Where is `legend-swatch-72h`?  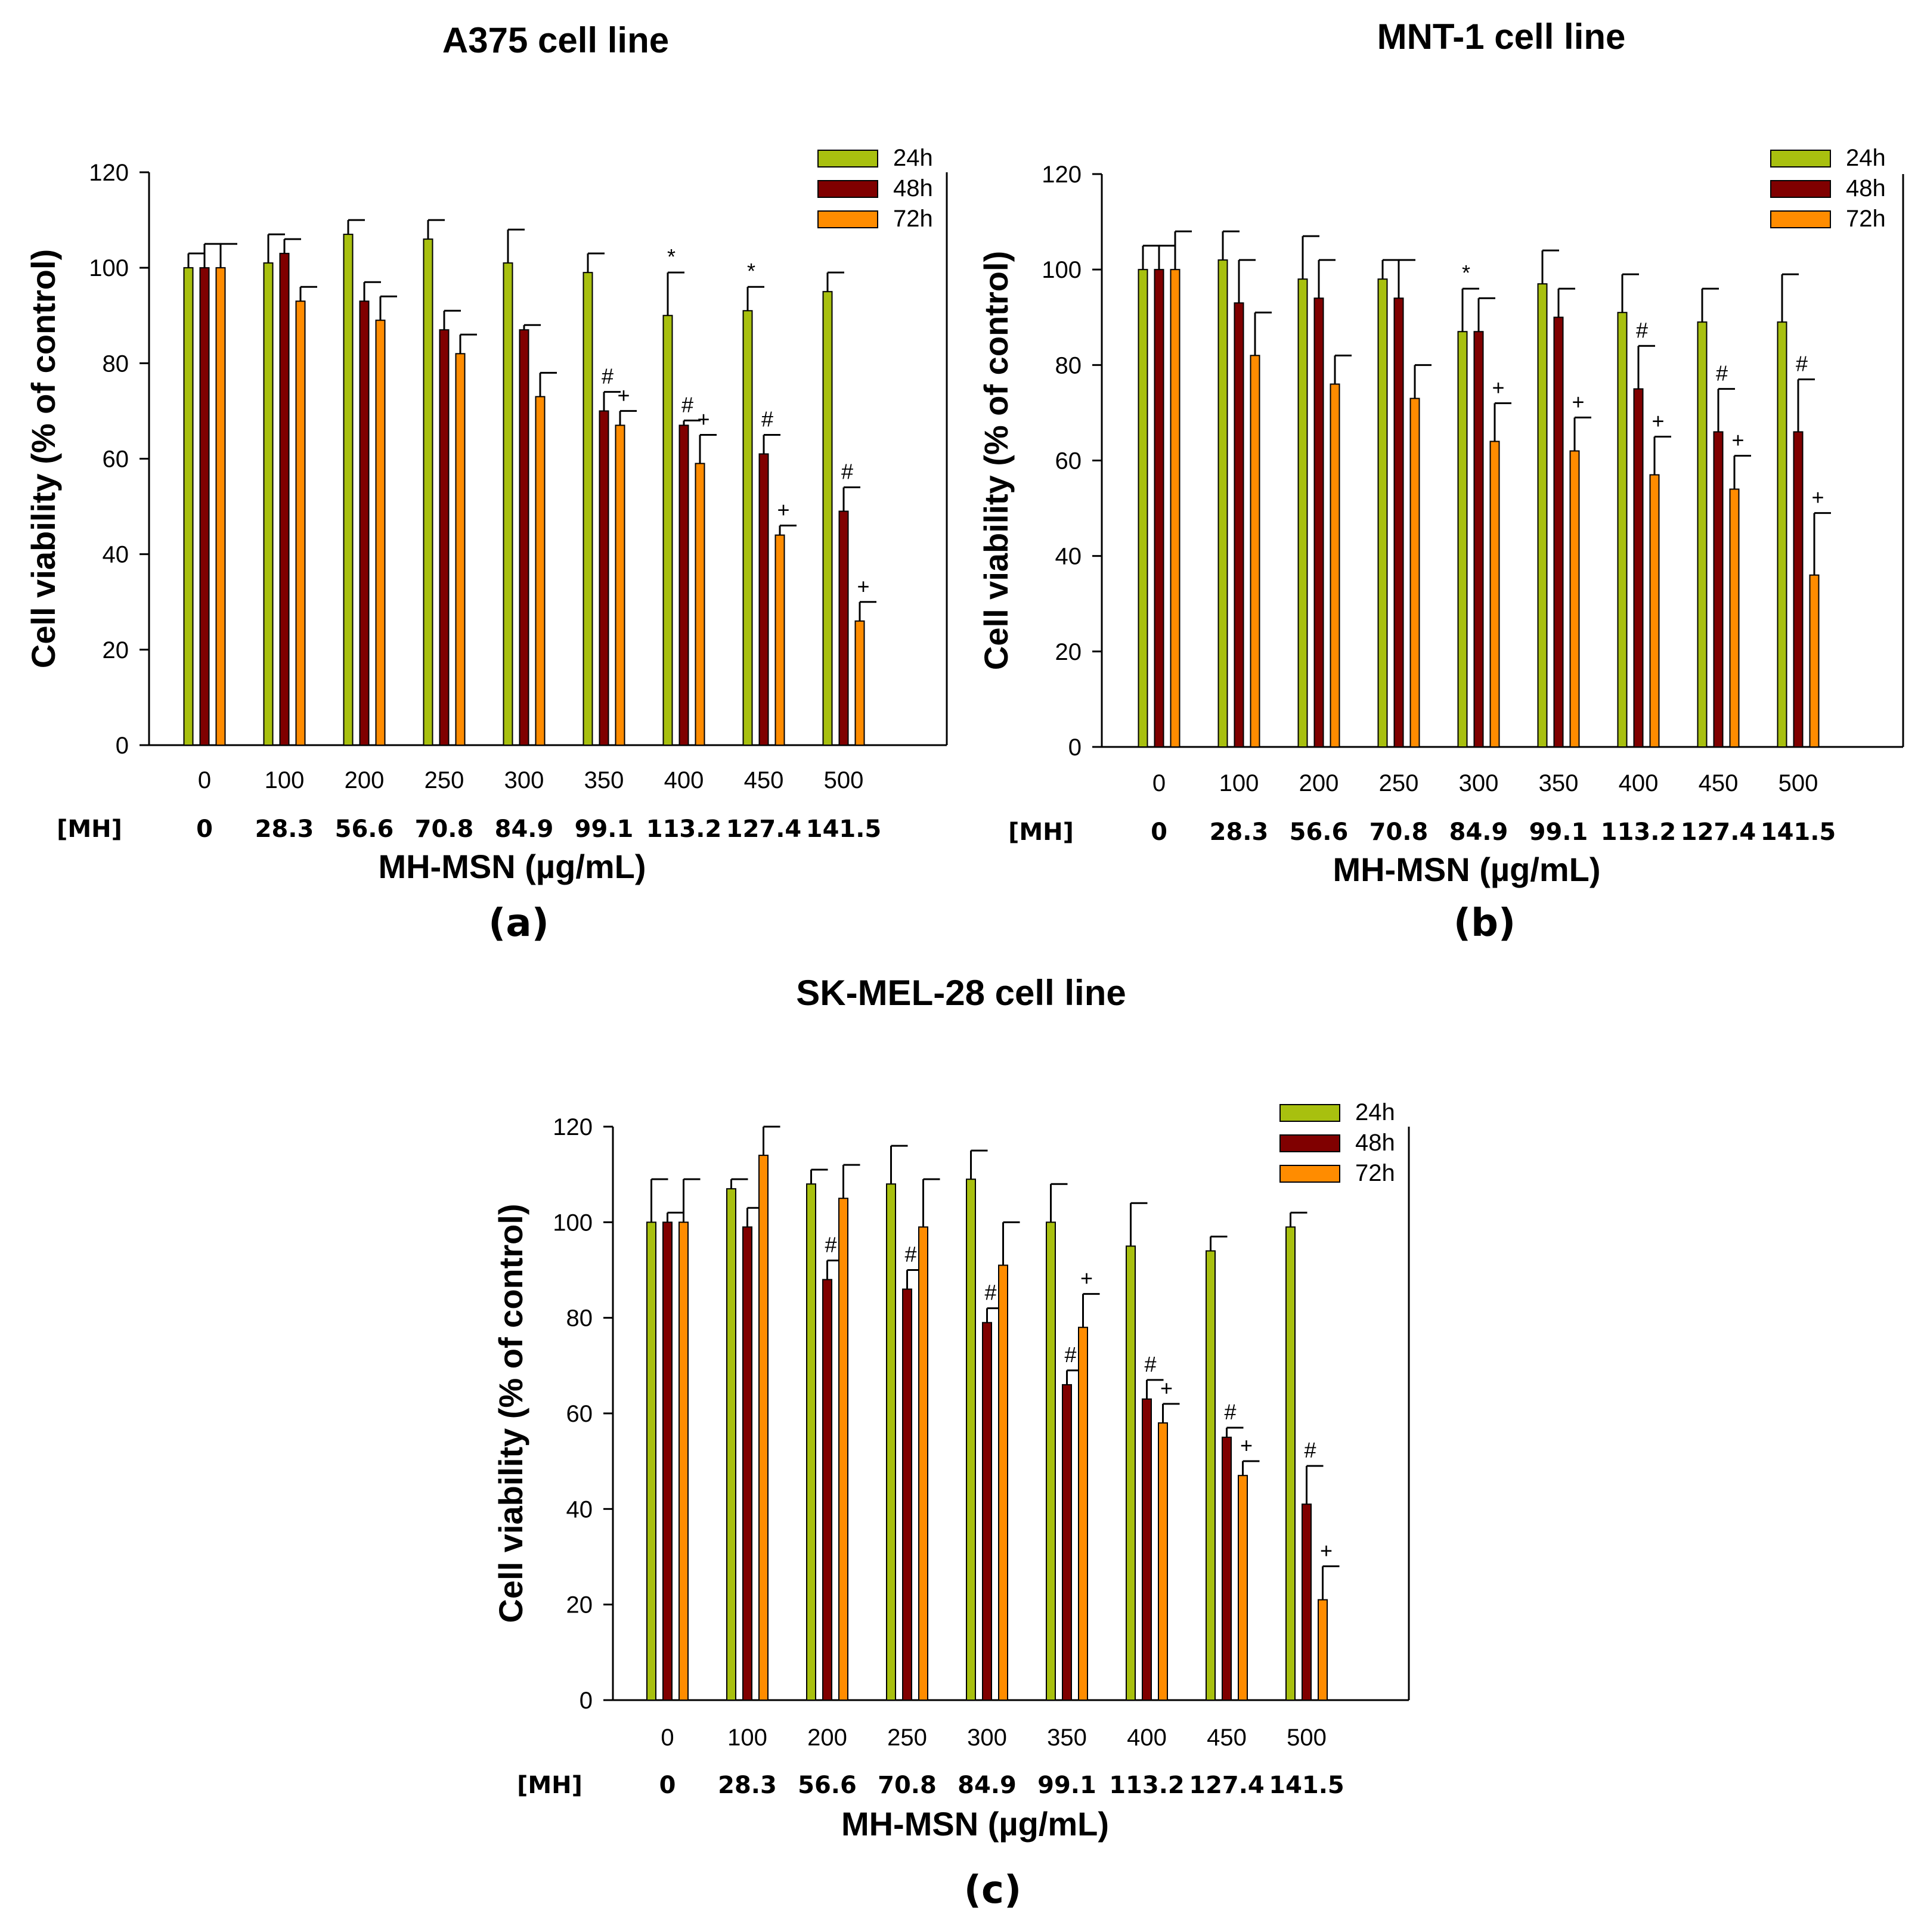
legend-swatch-72h is located at coordinates (1309, 1174).